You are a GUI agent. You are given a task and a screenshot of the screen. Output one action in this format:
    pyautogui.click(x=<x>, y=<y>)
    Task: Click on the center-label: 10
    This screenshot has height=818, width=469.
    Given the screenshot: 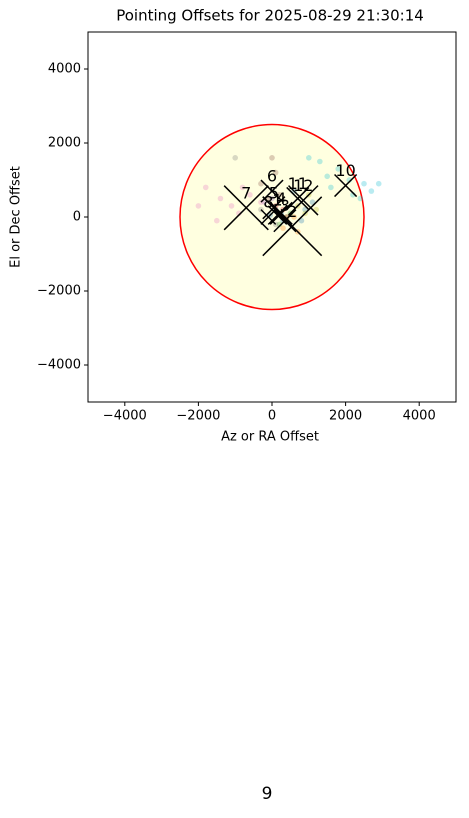 What is the action you would take?
    pyautogui.click(x=345, y=170)
    